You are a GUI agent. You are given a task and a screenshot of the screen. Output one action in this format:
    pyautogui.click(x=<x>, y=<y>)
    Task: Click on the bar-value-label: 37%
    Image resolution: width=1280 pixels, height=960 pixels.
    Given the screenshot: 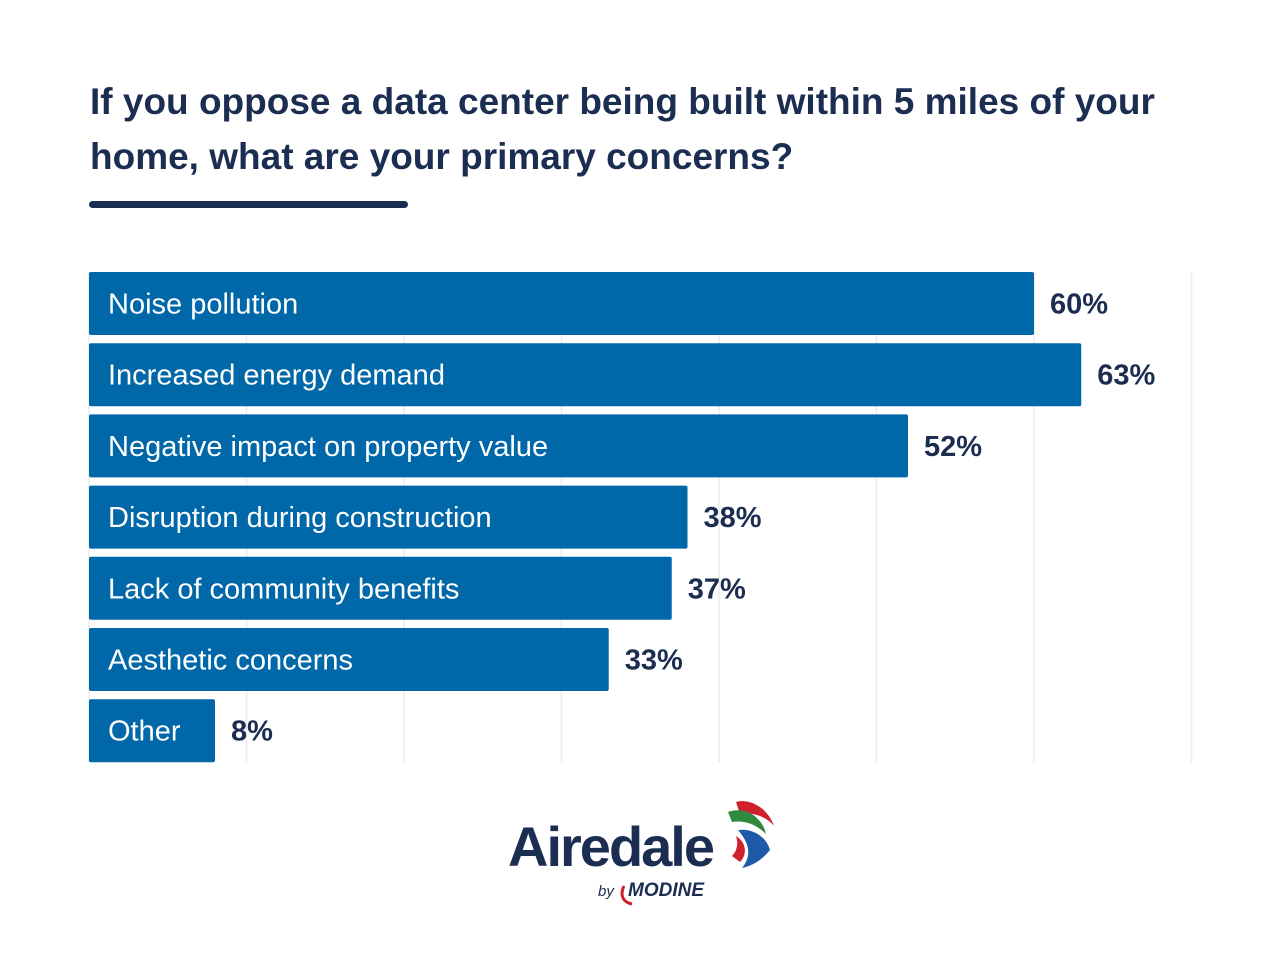 What is the action you would take?
    pyautogui.click(x=717, y=589)
    